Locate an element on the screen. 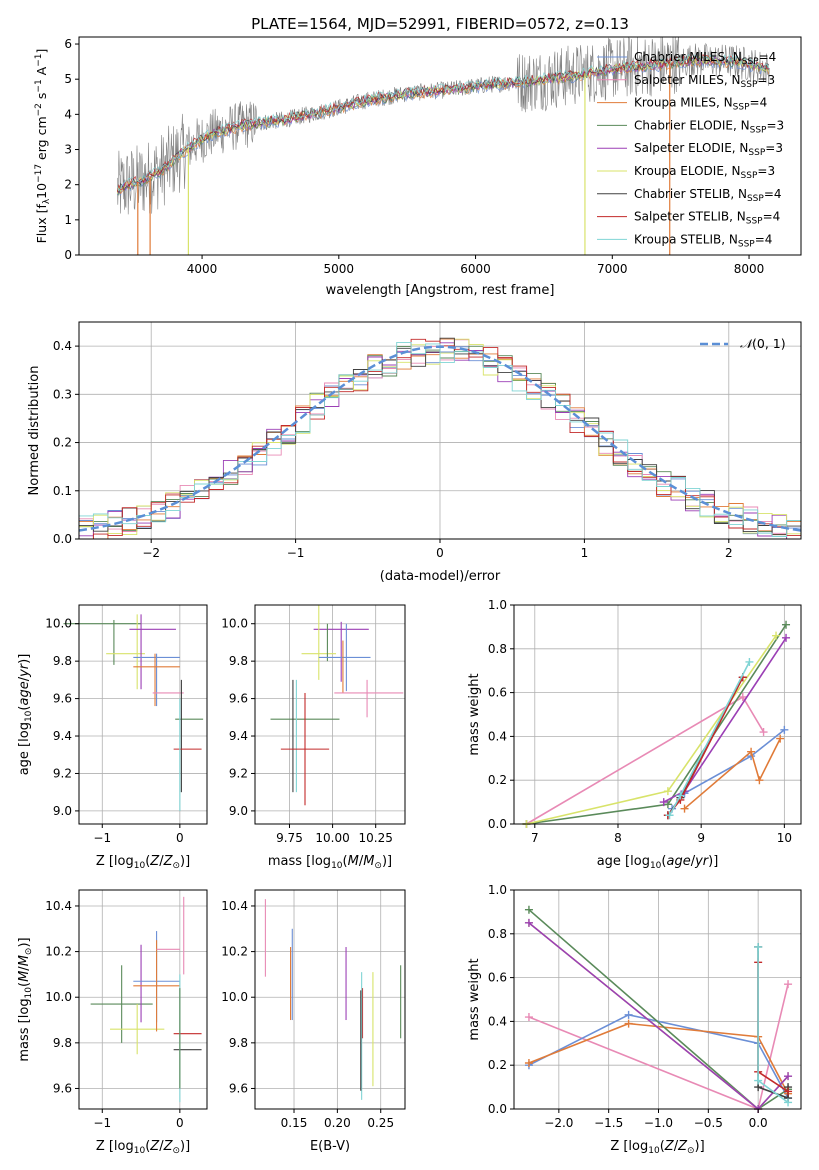 The image size is (819, 1170). y-axis-label: Flux [fλ10−17 erg cm−2 s−1 A−1] is located at coordinates (43, 146).